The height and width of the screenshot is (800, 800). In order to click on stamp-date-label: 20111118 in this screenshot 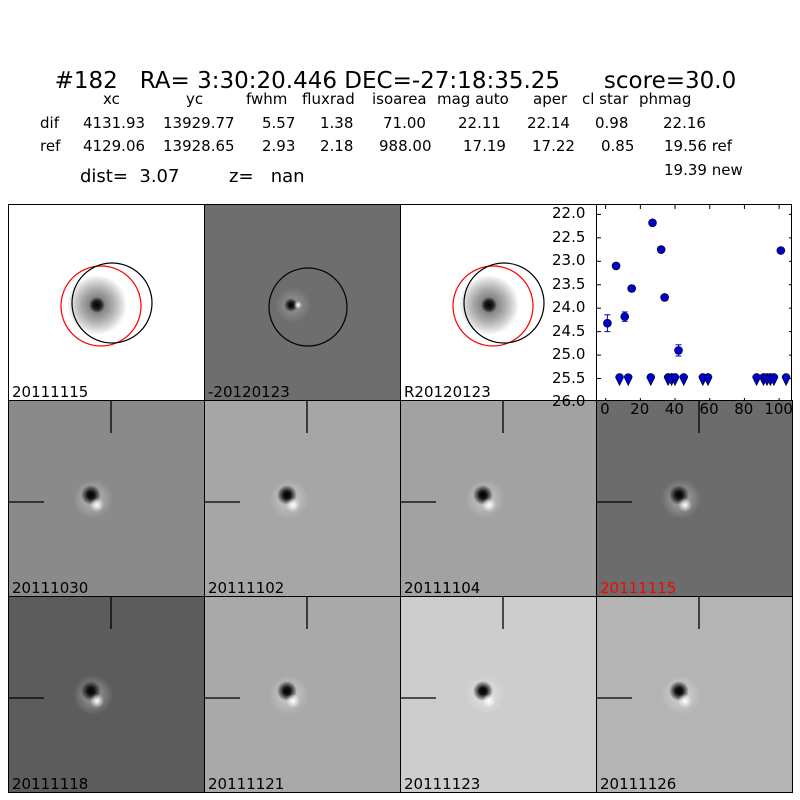, I will do `click(50, 784)`.